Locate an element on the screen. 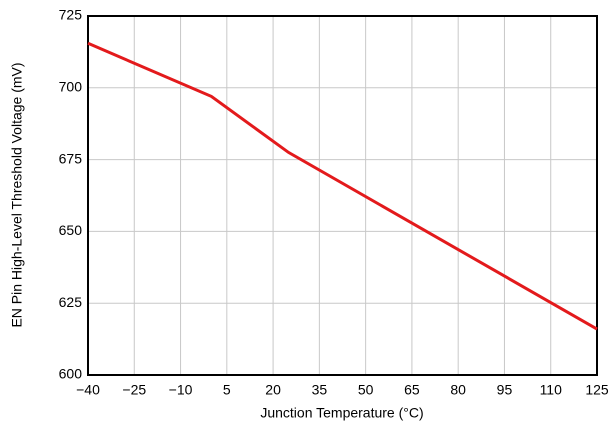  y-axis-label: EN Pin High-Level Threshold Voltage (mV) is located at coordinates (17, 194).